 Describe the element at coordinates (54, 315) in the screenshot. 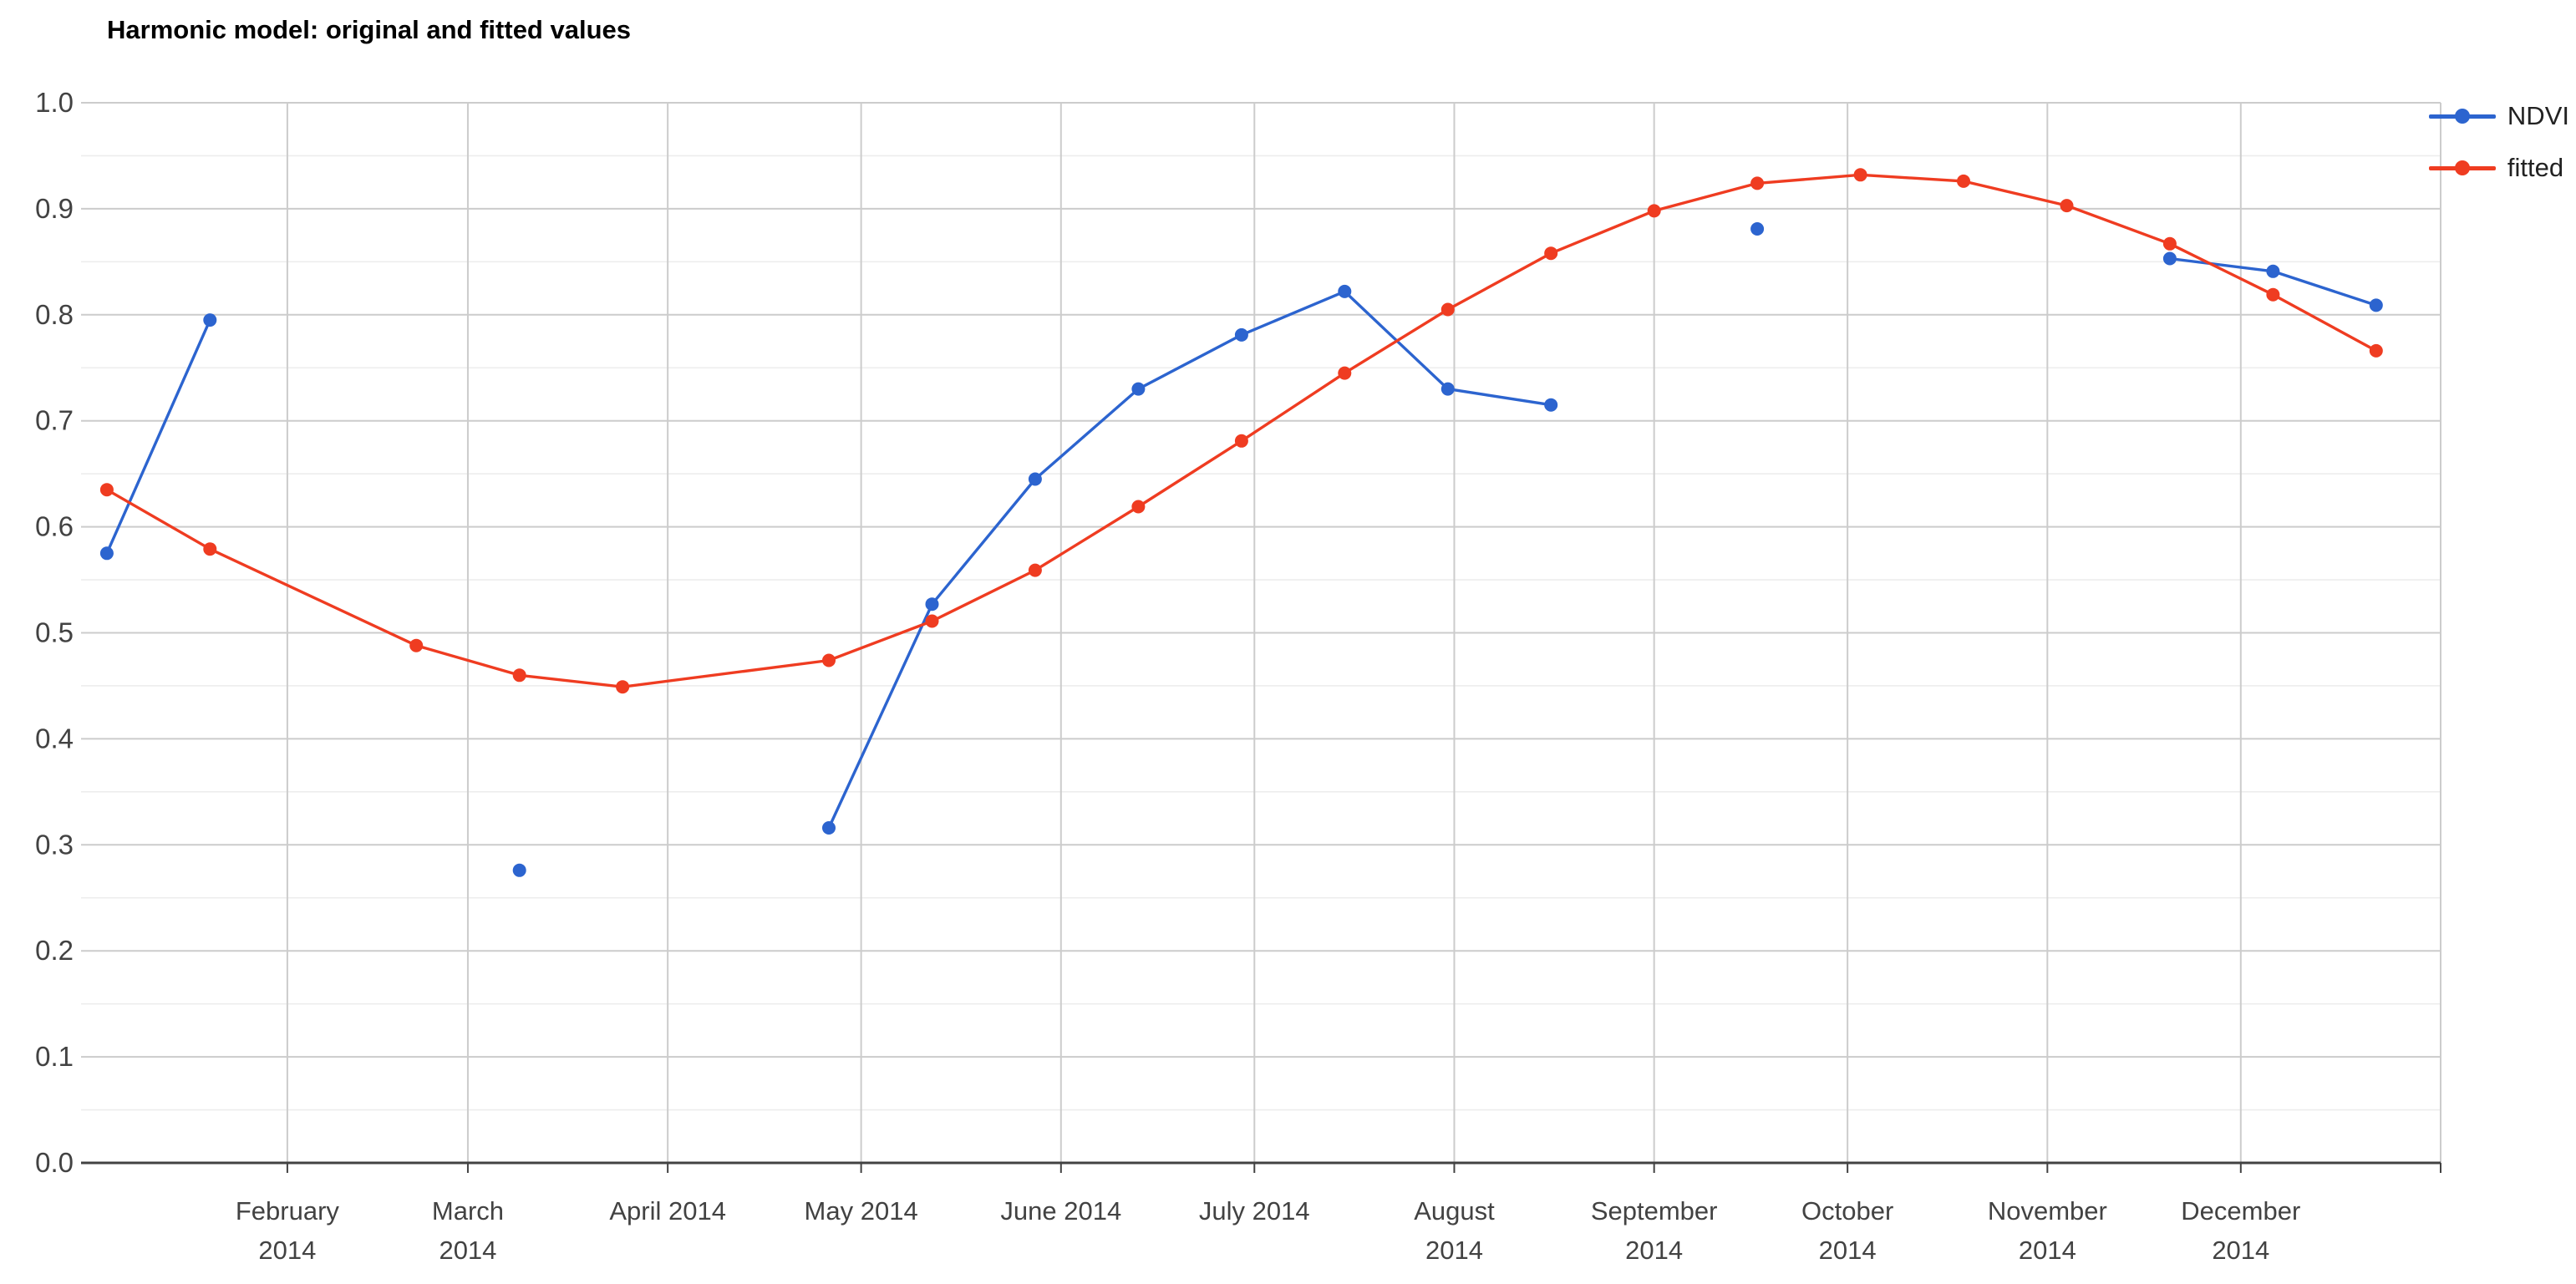

I see `y-axis-label: 0.8` at that location.